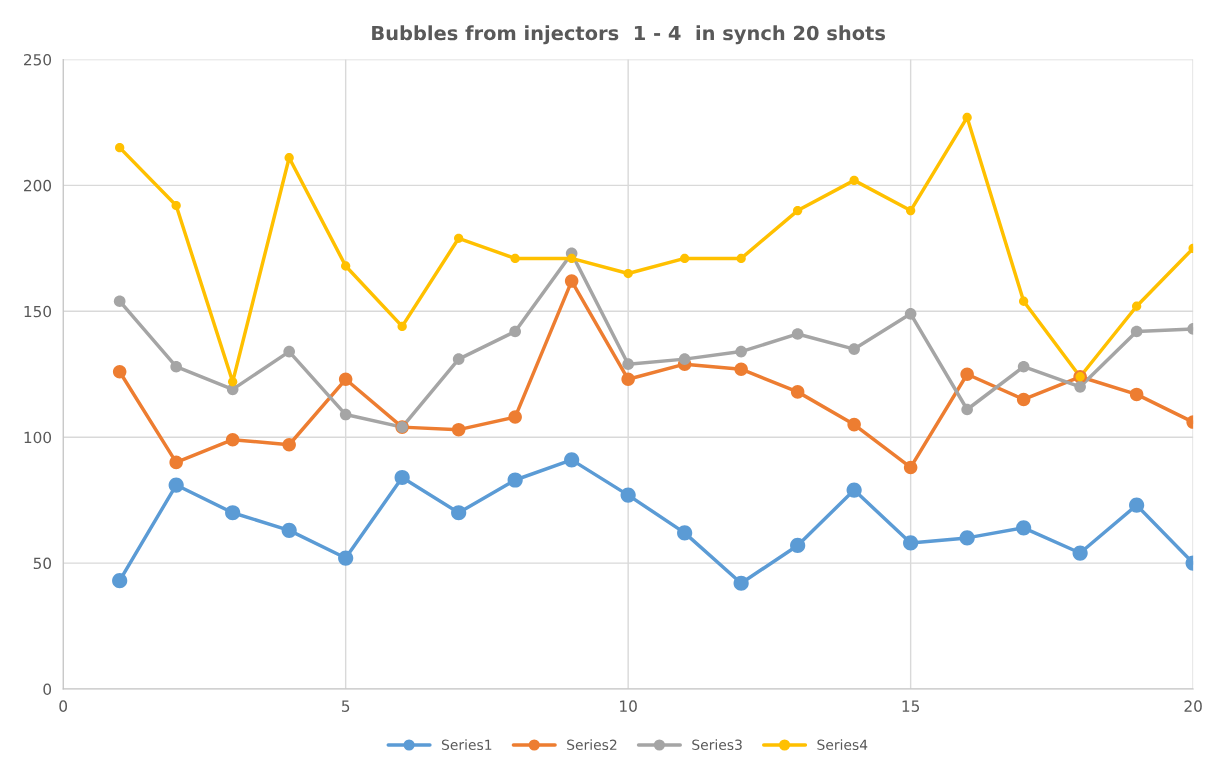 Image resolution: width=1215 pixels, height=763 pixels. Describe the element at coordinates (63, 706) in the screenshot. I see `x-tick-label: 0` at that location.